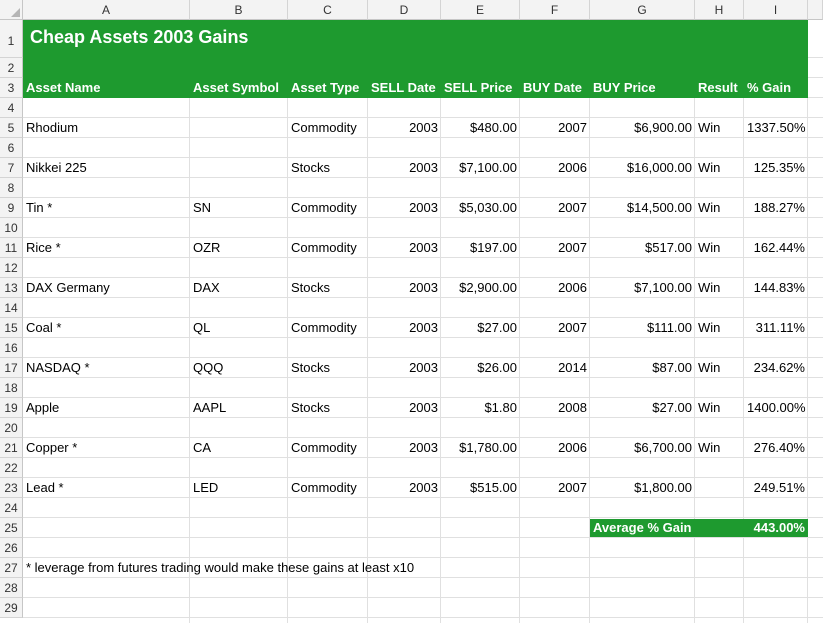 This screenshot has width=823, height=623. What do you see at coordinates (779, 207) in the screenshot?
I see `cell-gain: 188.27%` at bounding box center [779, 207].